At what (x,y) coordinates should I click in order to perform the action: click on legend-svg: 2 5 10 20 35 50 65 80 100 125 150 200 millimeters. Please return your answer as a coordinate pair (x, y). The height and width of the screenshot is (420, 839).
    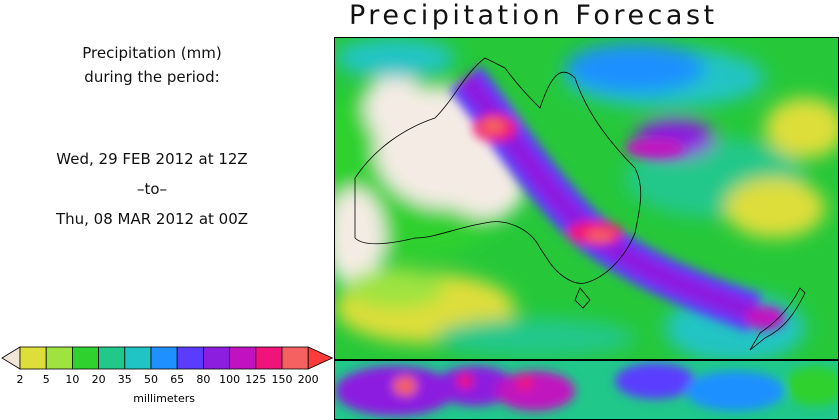
    Looking at the image, I should click on (167, 375).